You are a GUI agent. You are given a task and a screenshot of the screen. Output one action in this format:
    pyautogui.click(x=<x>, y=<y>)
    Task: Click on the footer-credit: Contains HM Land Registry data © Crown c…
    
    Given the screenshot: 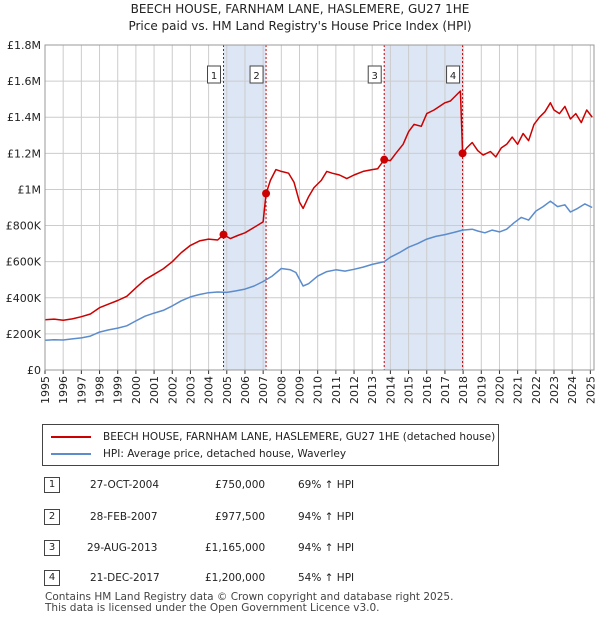 What is the action you would take?
    pyautogui.click(x=249, y=603)
    